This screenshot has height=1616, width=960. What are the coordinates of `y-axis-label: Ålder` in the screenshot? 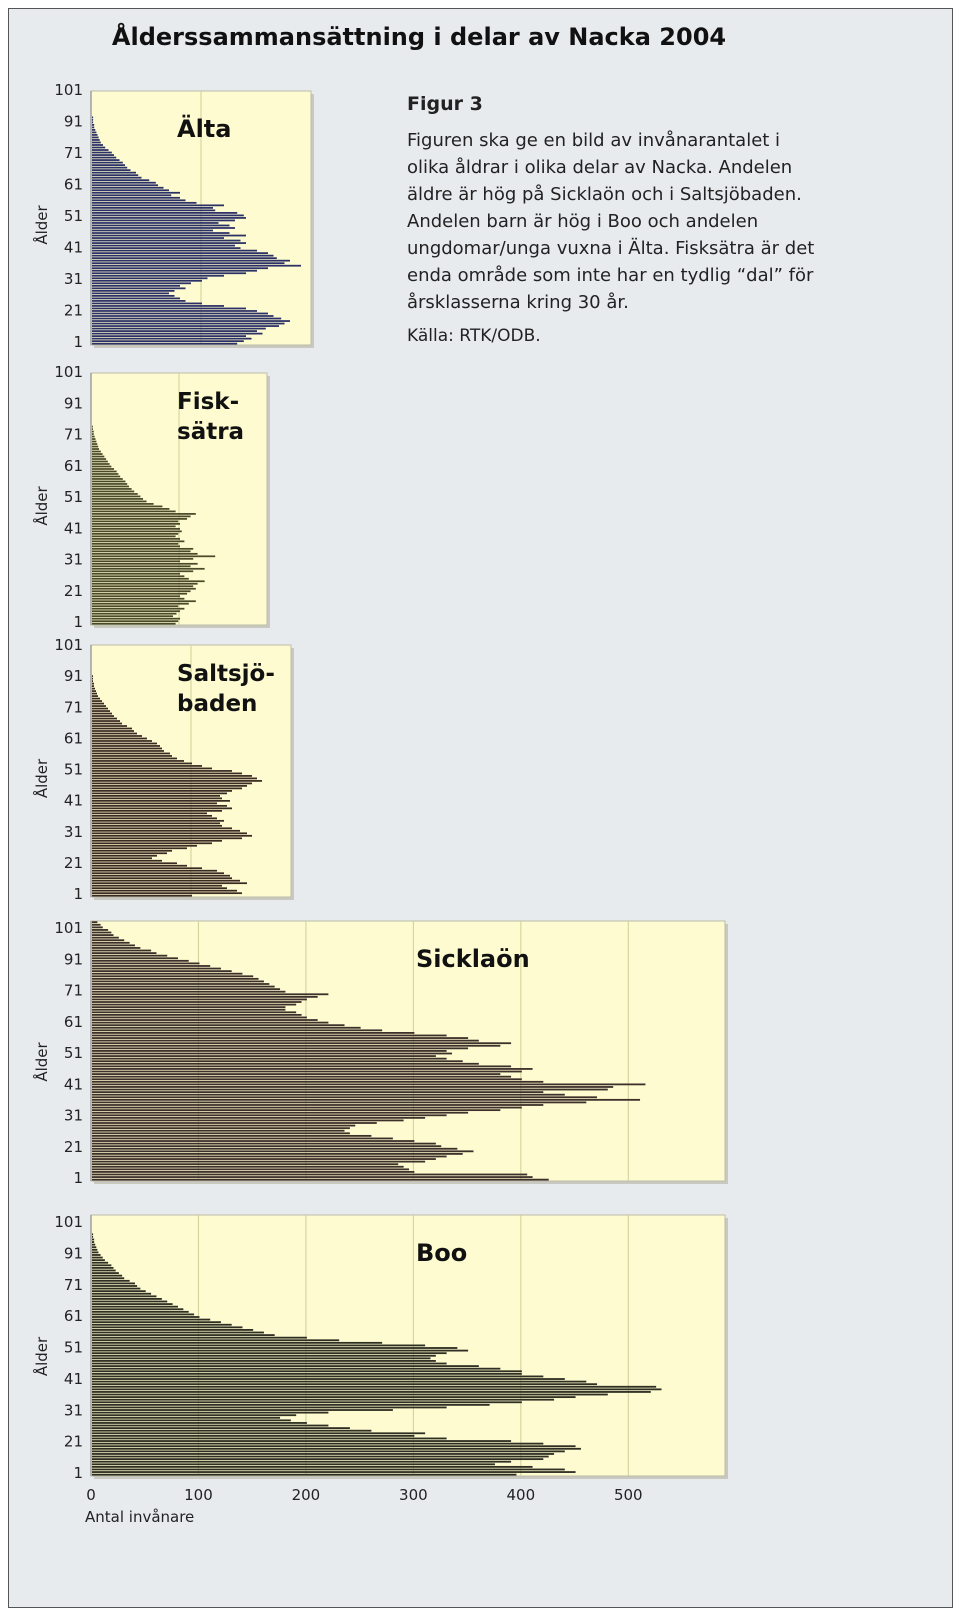 It's located at (41, 1062).